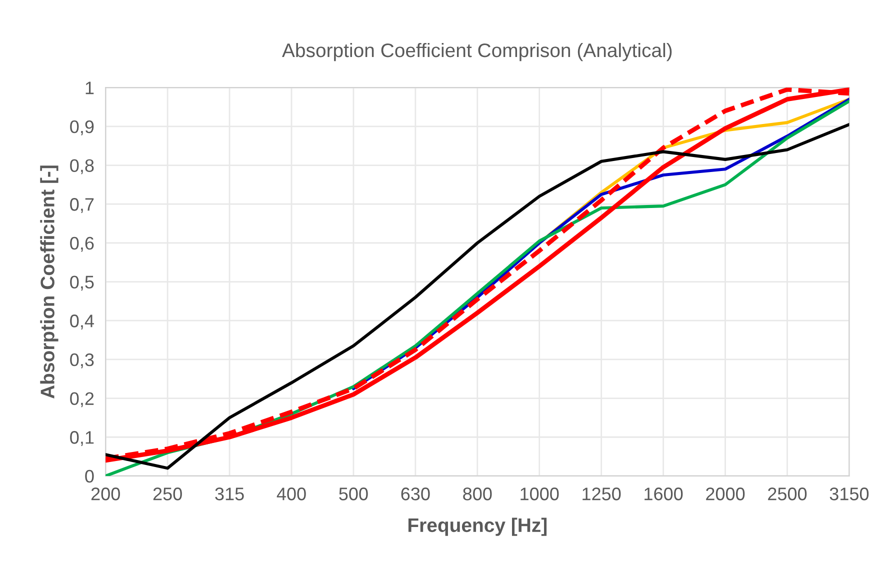 The image size is (880, 584). Describe the element at coordinates (539, 494) in the screenshot. I see `x-tick-label: 1000` at that location.